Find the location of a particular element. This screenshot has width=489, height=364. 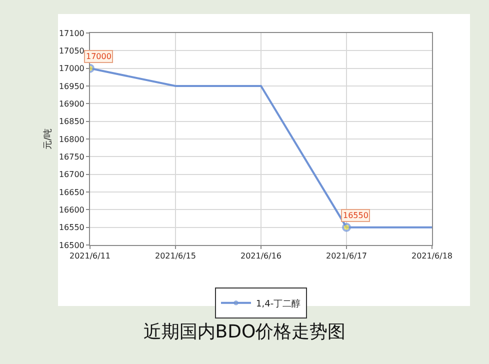

data-label: 16550 is located at coordinates (355, 215).